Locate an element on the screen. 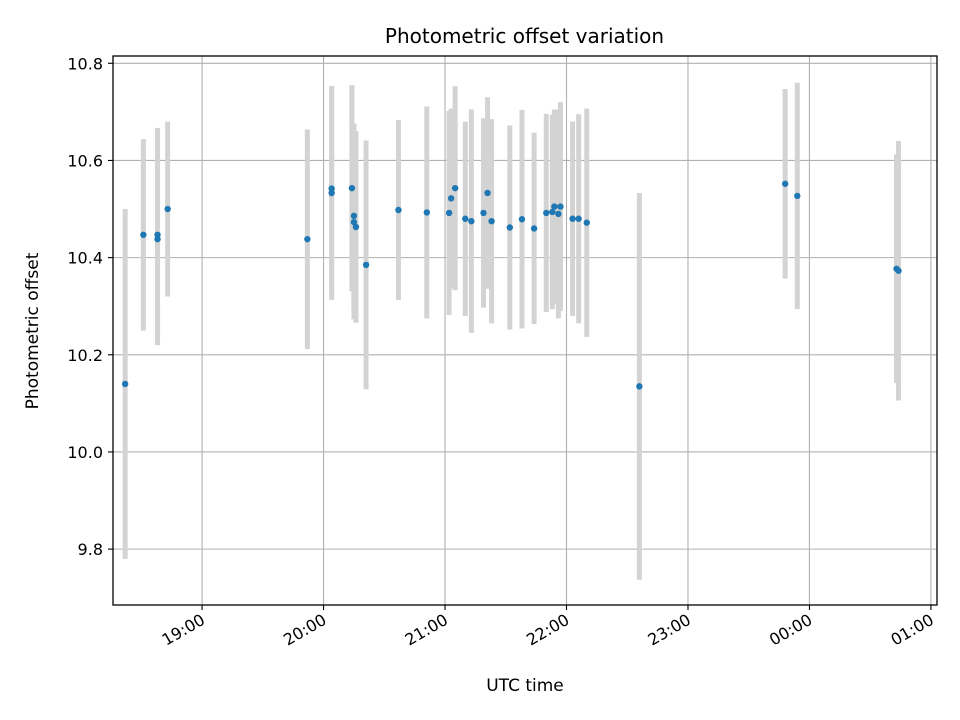 The width and height of the screenshot is (960, 720). x-axis-title: UTC time is located at coordinates (525, 686).